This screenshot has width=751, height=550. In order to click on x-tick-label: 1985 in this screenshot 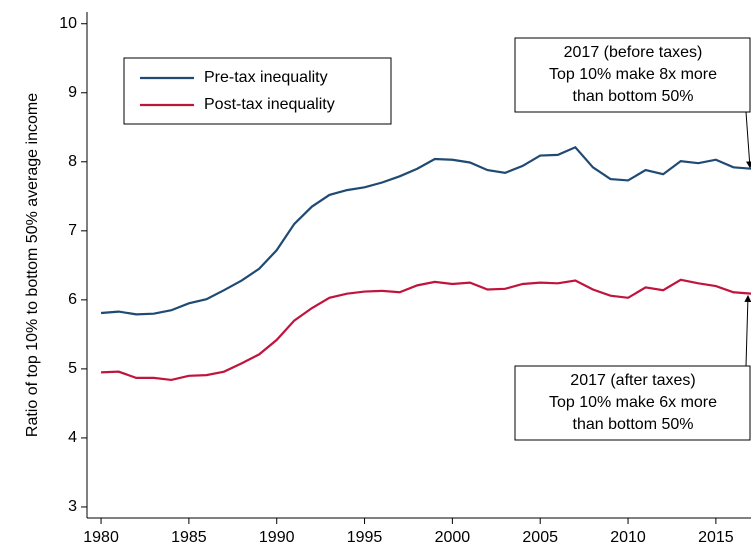, I will do `click(189, 537)`.